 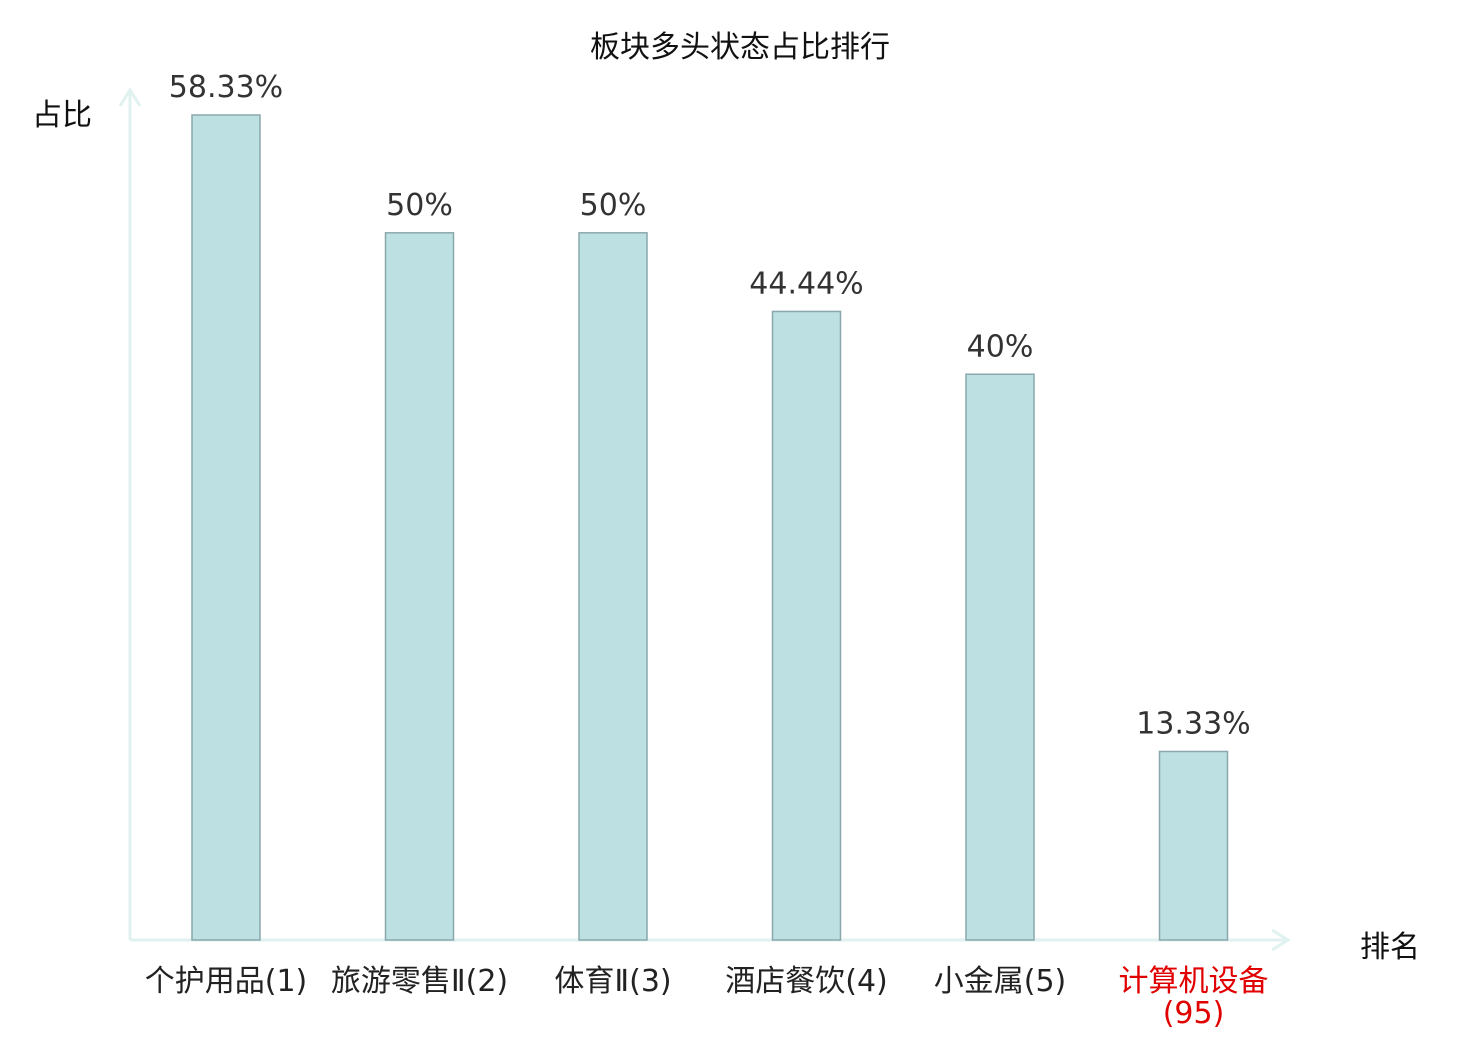 What do you see at coordinates (1193, 723) in the screenshot?
I see `value-label-5: 13.33%` at bounding box center [1193, 723].